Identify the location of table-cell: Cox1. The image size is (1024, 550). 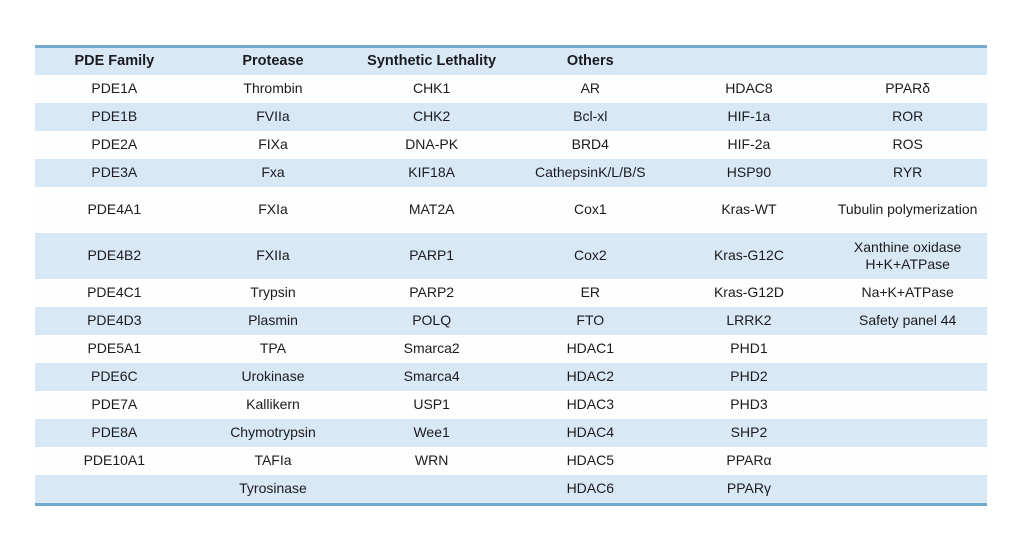
(590, 209).